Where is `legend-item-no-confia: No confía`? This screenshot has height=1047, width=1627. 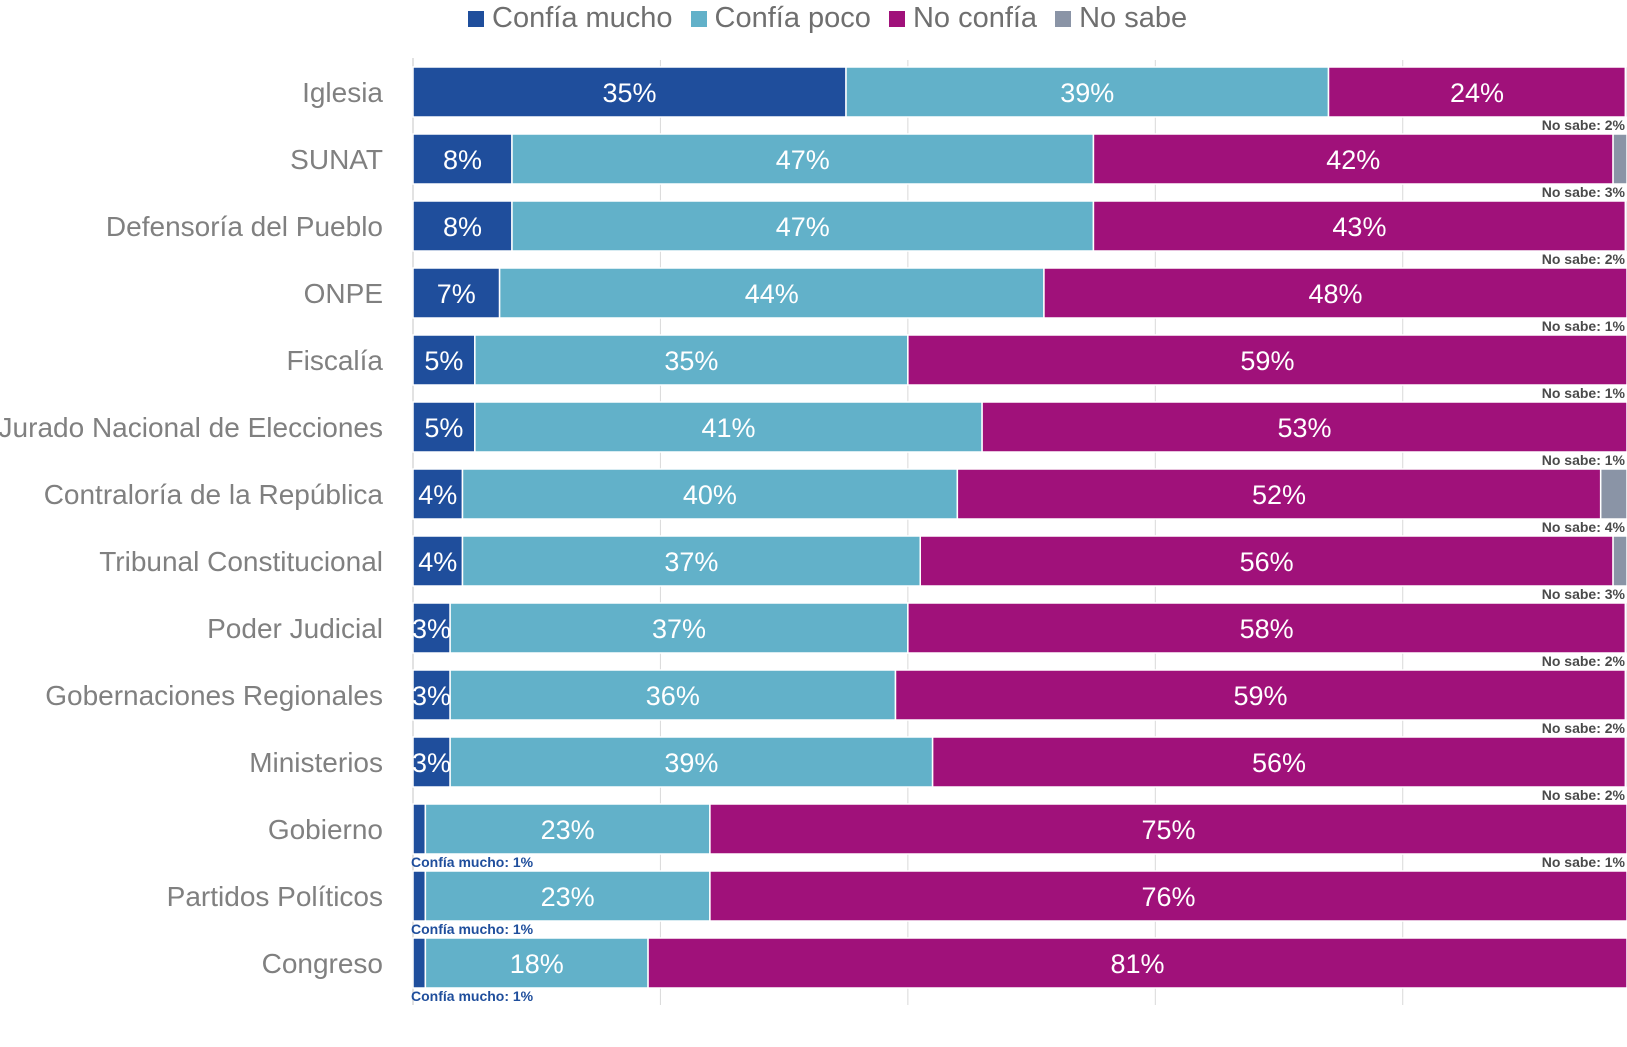 legend-item-no-confia: No confía is located at coordinates (962, 18).